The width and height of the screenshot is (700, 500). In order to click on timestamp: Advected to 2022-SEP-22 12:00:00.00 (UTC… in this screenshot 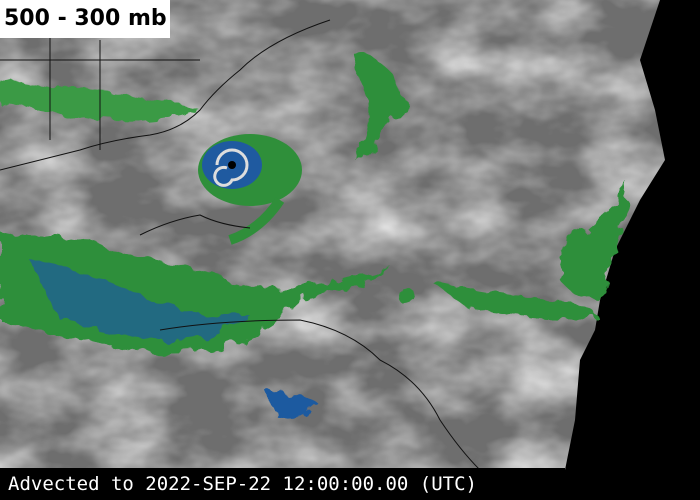, I will do `click(282, 484)`.